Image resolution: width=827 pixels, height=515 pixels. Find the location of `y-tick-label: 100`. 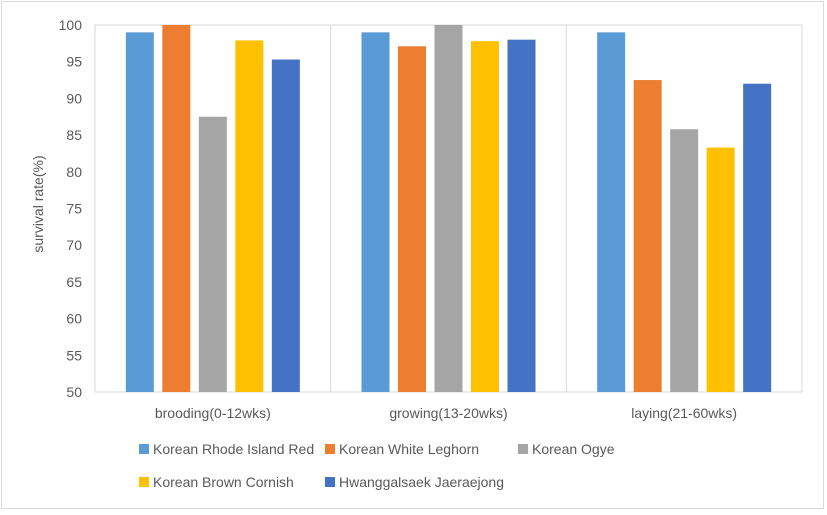

y-tick-label: 100 is located at coordinates (71, 25).